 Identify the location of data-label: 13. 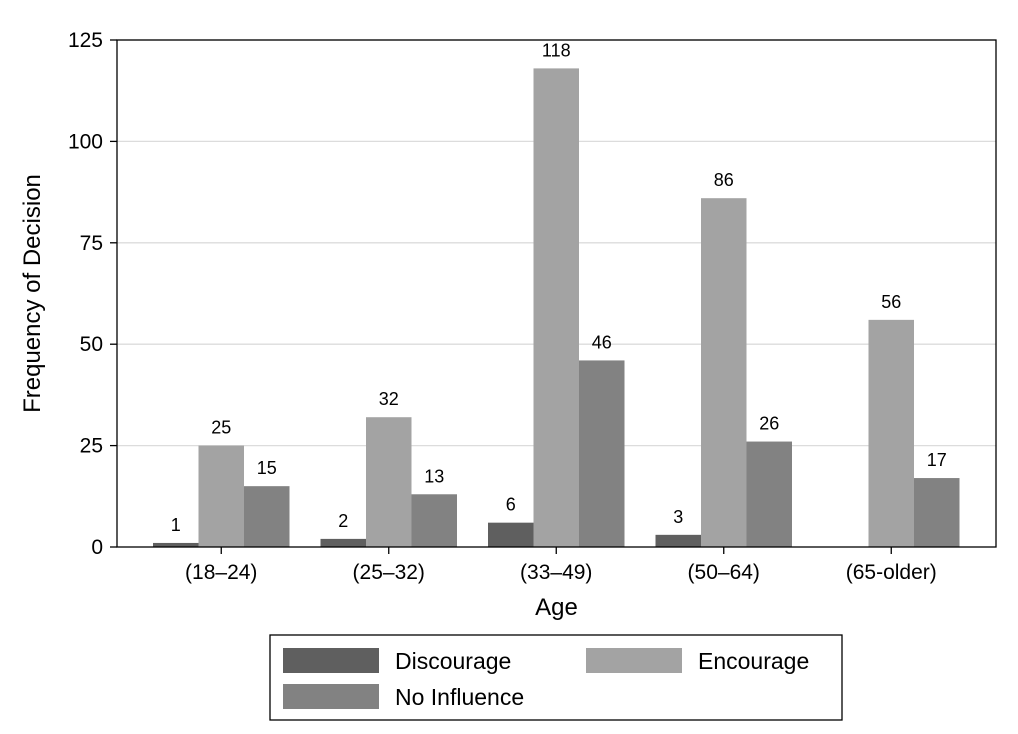
(434, 476).